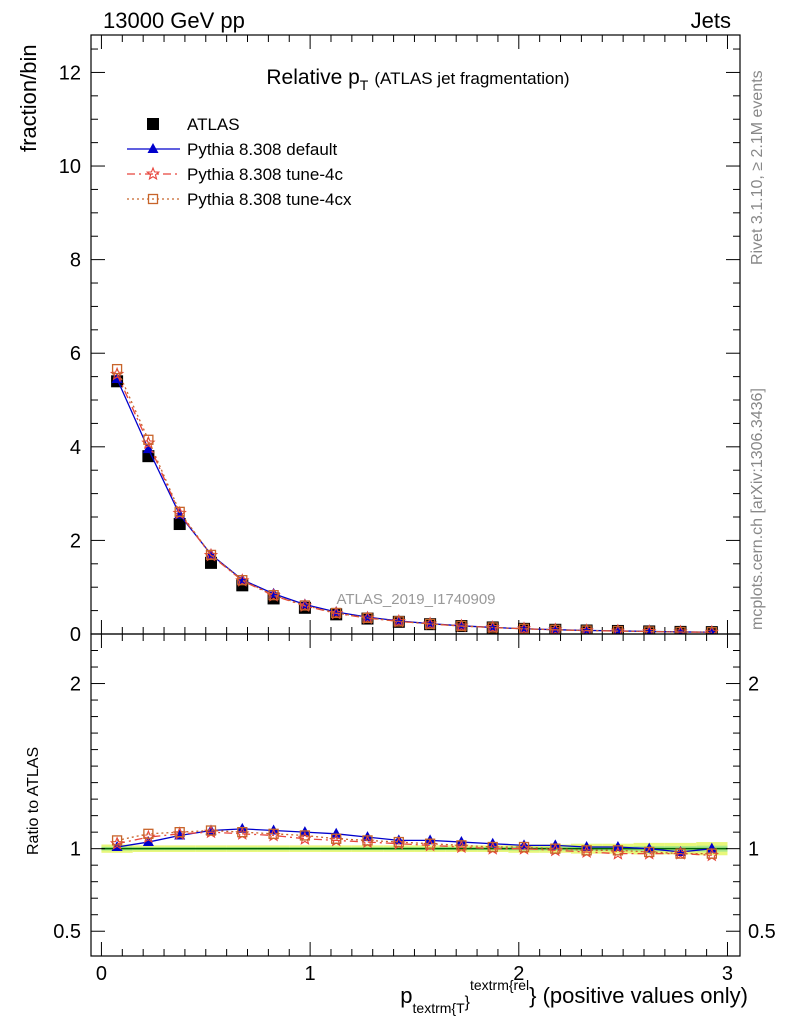 This screenshot has width=786, height=1024. What do you see at coordinates (310, 974) in the screenshot?
I see `x-tick-label: 1` at bounding box center [310, 974].